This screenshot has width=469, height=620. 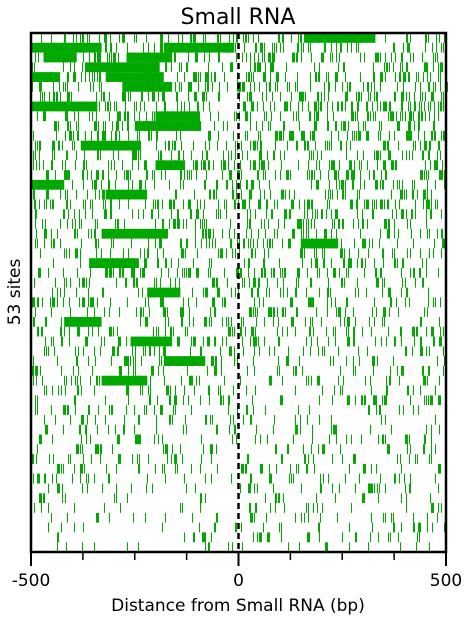 I want to click on y-axis-label: 53 sites, so click(x=15, y=292).